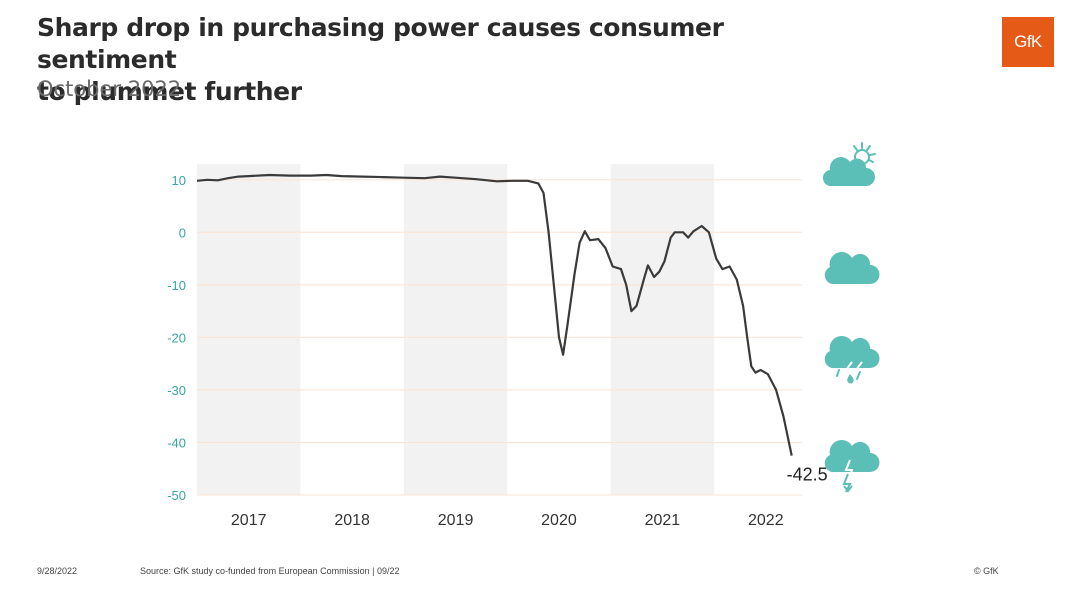 The width and height of the screenshot is (1067, 603). What do you see at coordinates (176, 442) in the screenshot?
I see `y-tick-label: -40` at bounding box center [176, 442].